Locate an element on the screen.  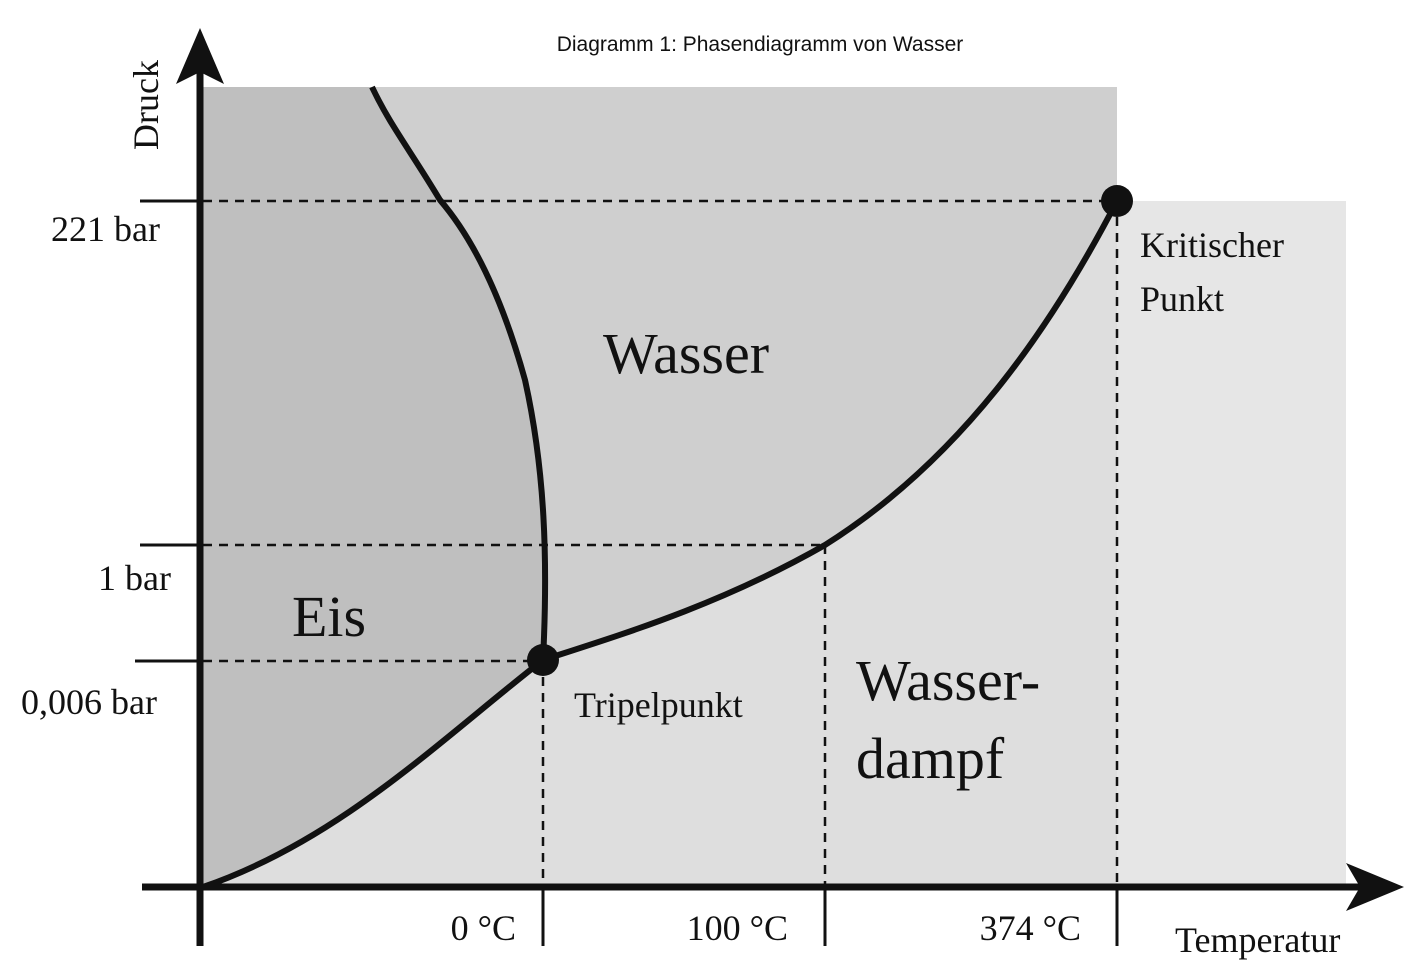
pressure-tick-0006: 0,006 bar is located at coordinates (89, 702).